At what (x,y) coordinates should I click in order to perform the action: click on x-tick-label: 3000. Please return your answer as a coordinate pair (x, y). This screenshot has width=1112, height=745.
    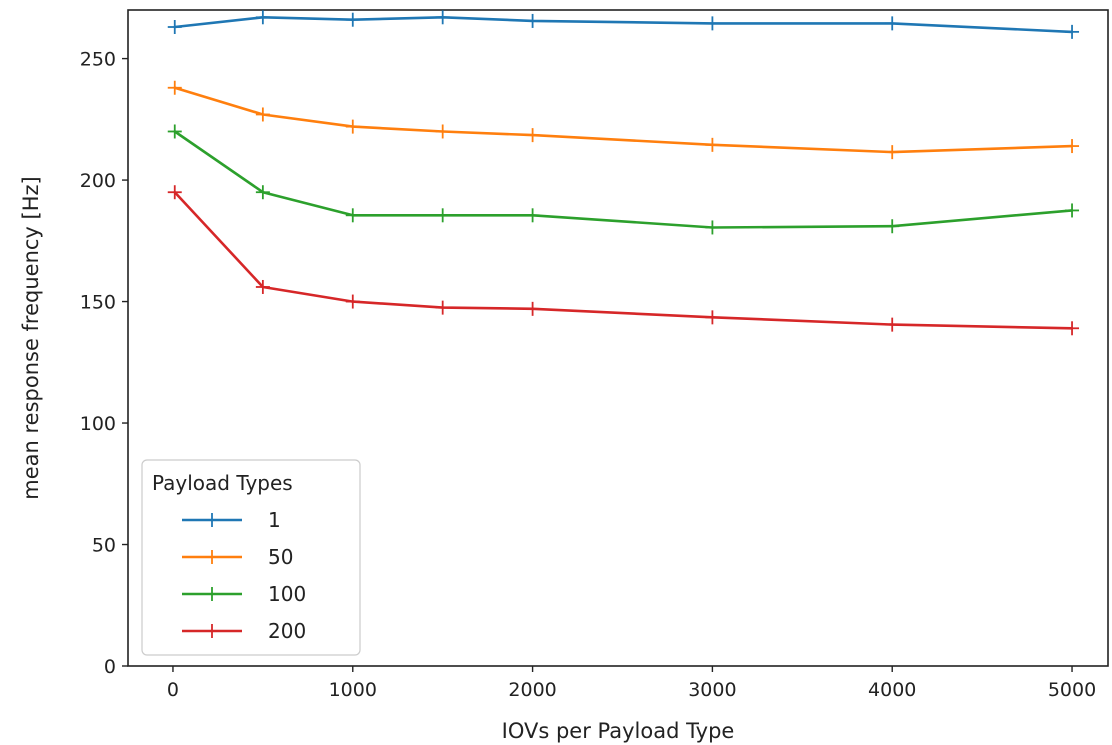
    Looking at the image, I should click on (712, 690).